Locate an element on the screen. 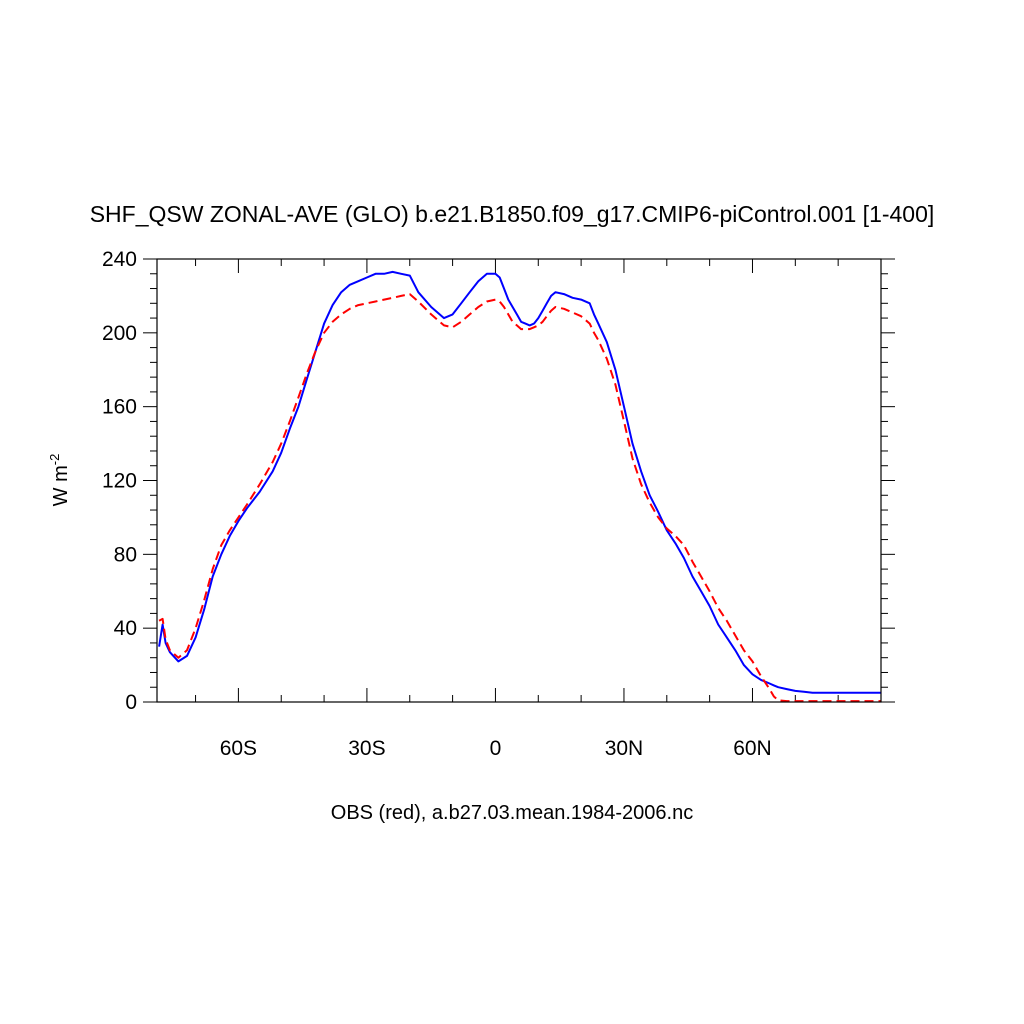 The image size is (1024, 1024). y-tick-label: 80 is located at coordinates (125, 554).